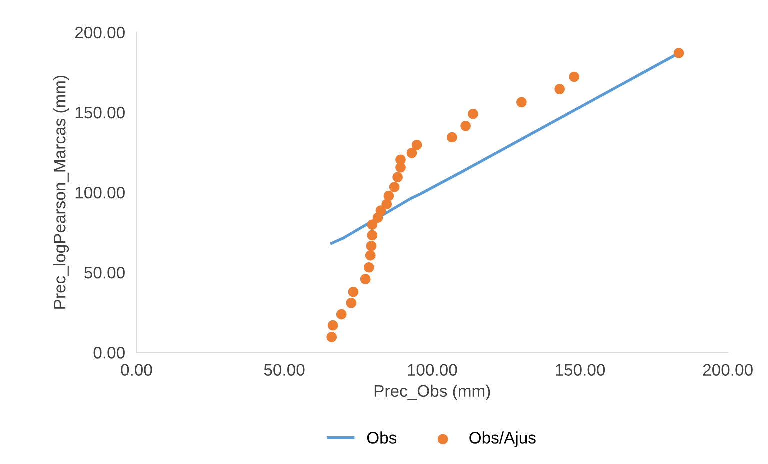 Image resolution: width=768 pixels, height=464 pixels. What do you see at coordinates (382, 438) in the screenshot?
I see `legend-label: Obs` at bounding box center [382, 438].